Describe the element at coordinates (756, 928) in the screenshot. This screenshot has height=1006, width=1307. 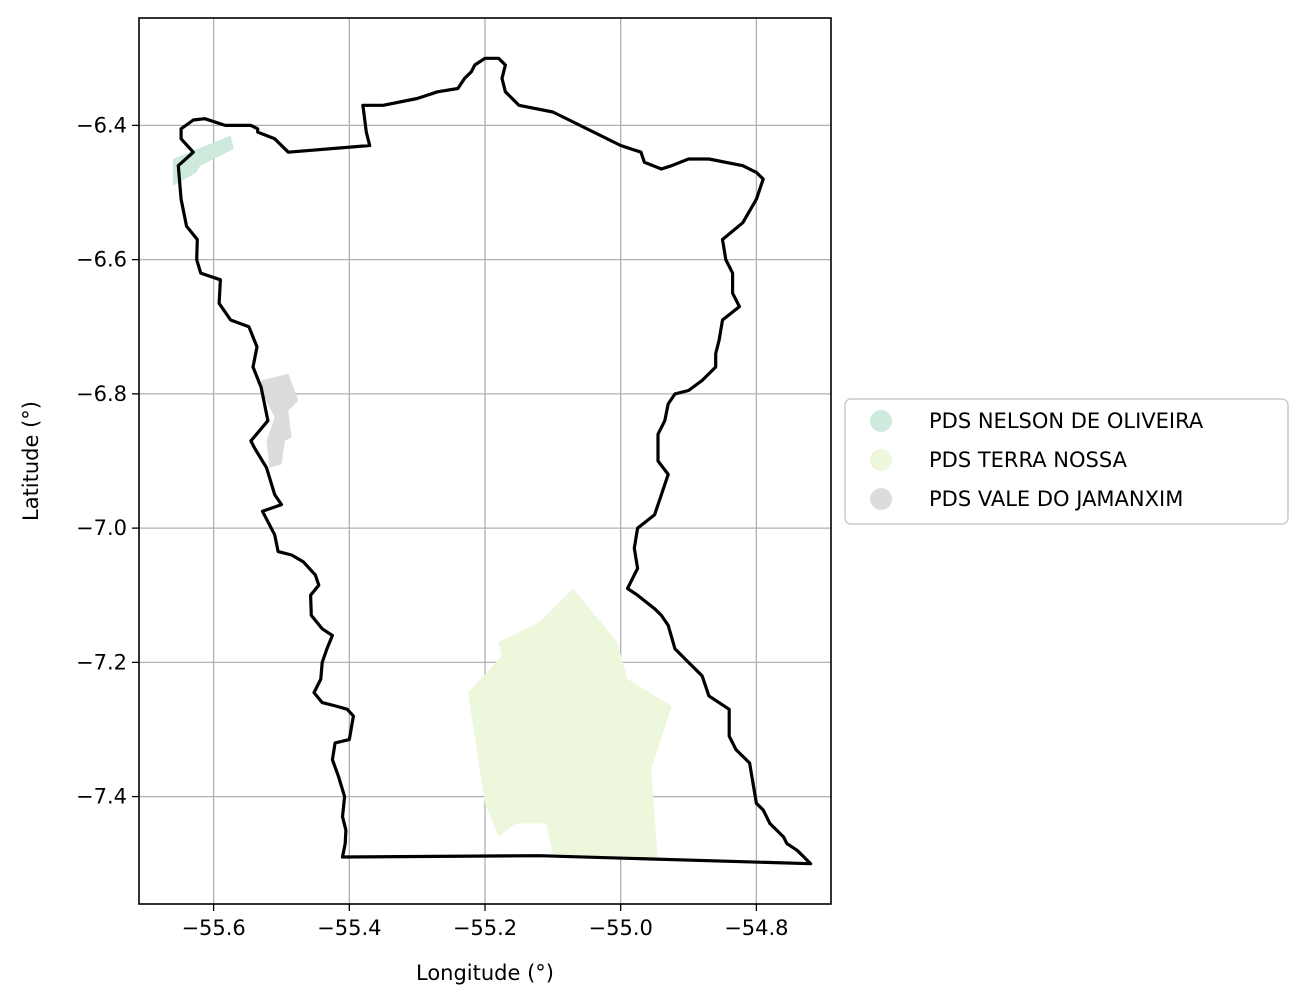
I see `x-tick-label: −54.8` at that location.